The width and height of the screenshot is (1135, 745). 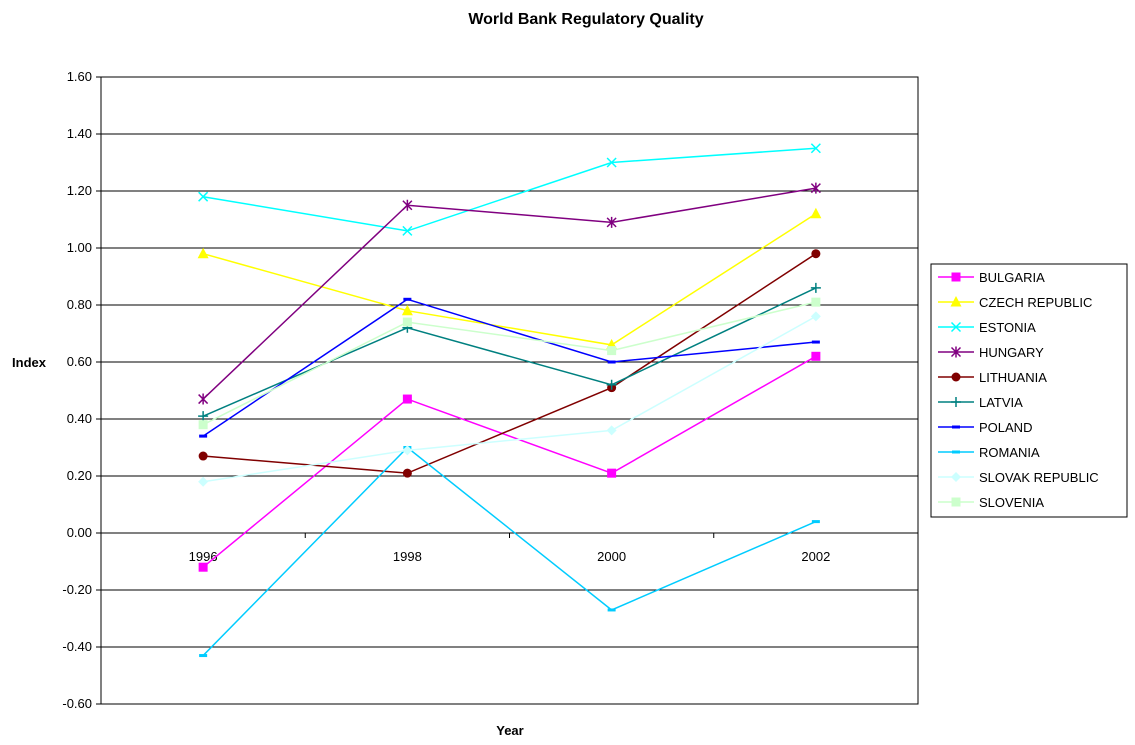 I want to click on y-tick-label: 1.20, so click(x=79, y=190).